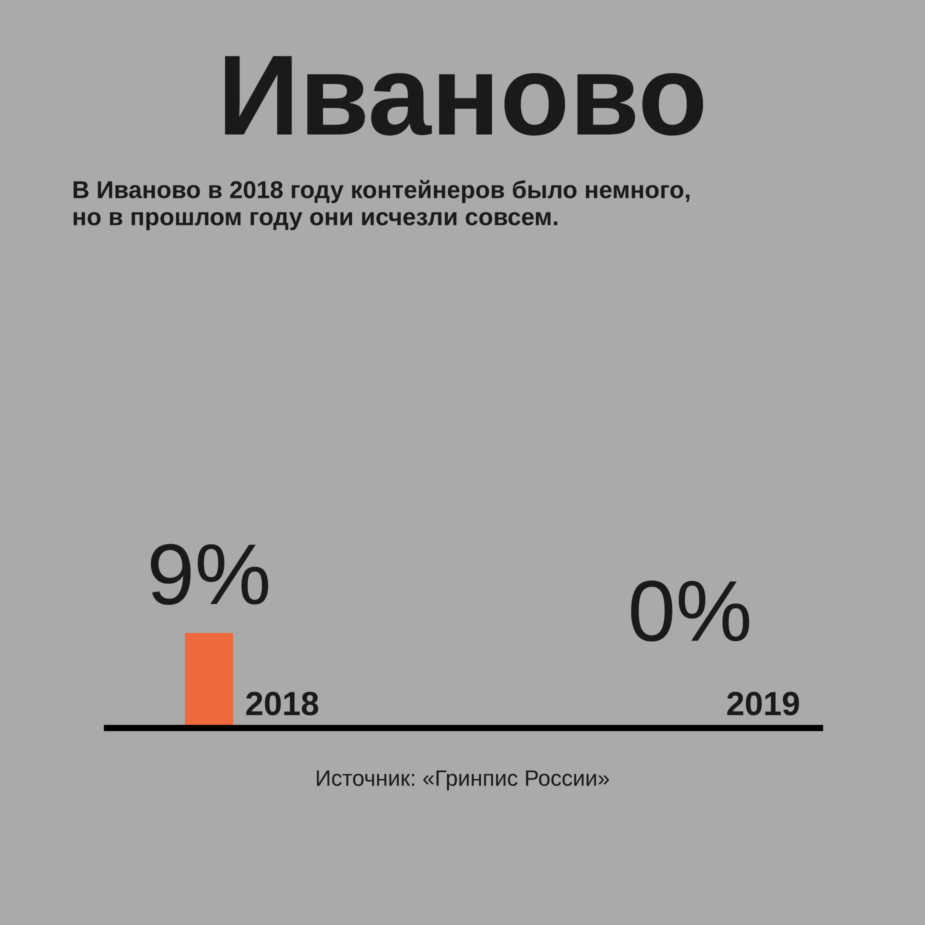  Describe the element at coordinates (209, 574) in the screenshot. I see `data-label: 9%` at that location.